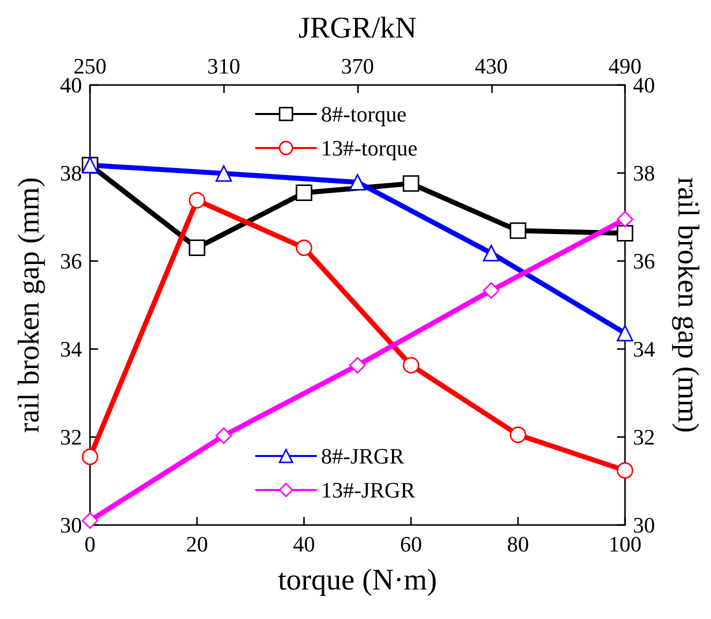  I want to click on x2-tick-label: 370, so click(357, 66).